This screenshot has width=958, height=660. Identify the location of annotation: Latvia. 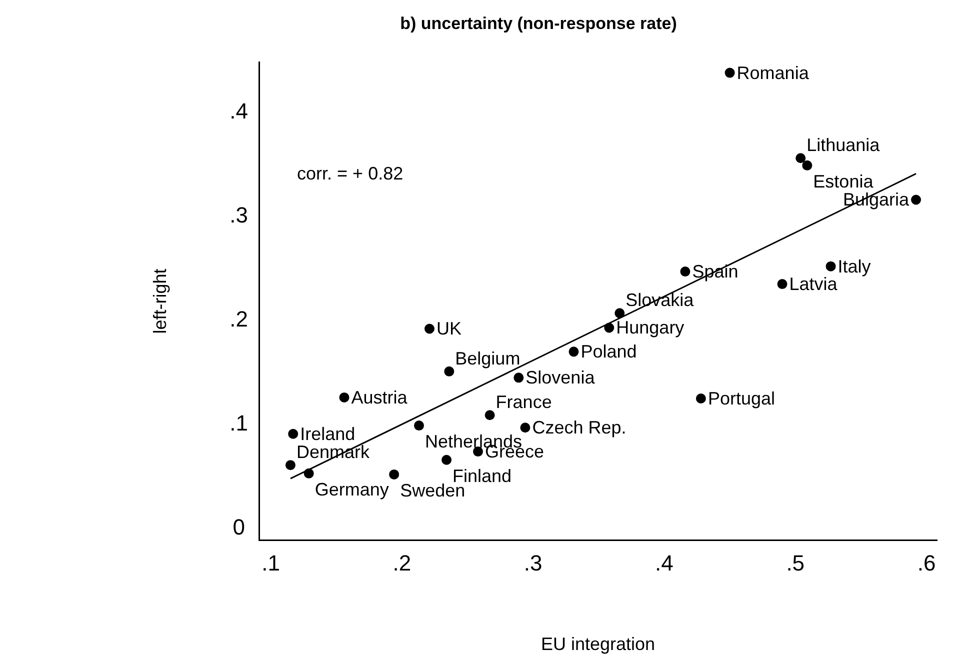
(813, 284).